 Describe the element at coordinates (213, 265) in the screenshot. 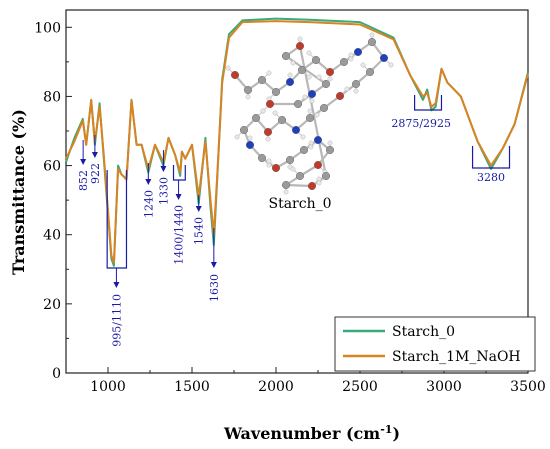

I see `annotation-1630-arrowhead` at that location.